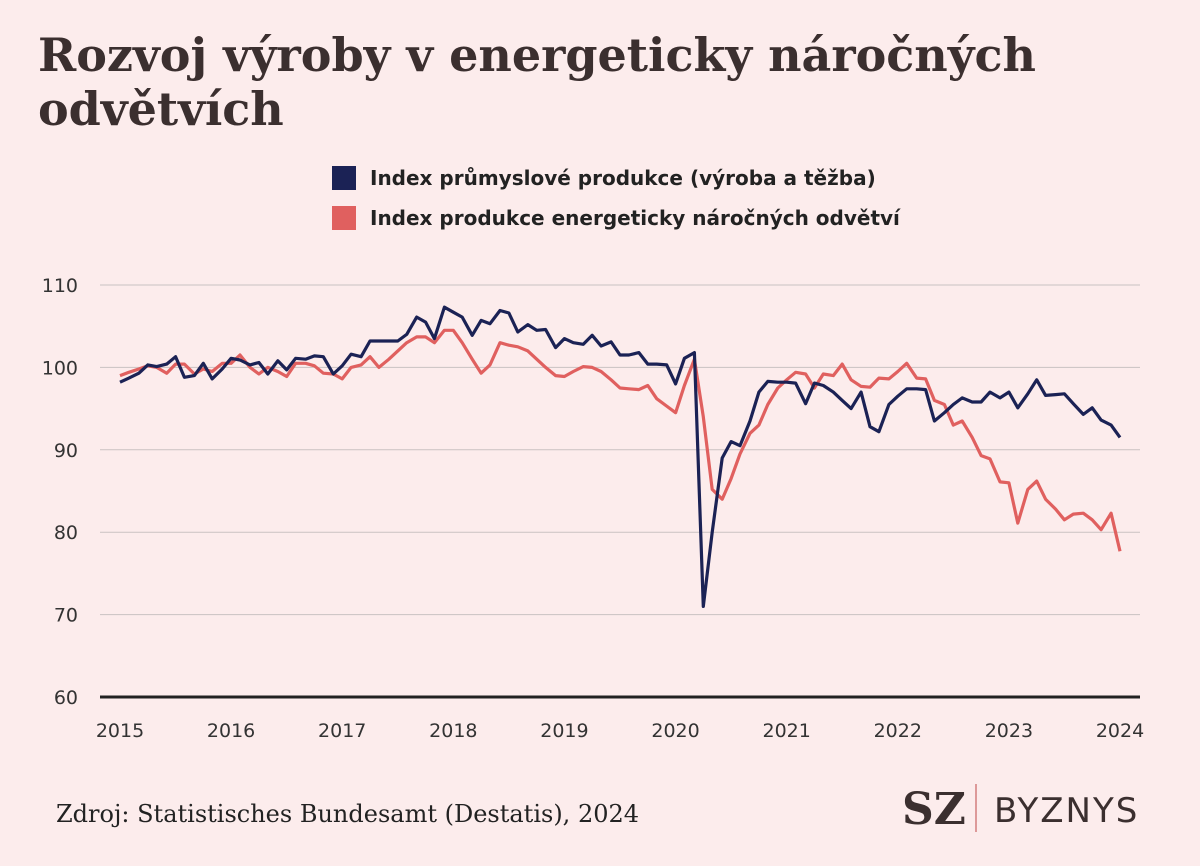 The image size is (1200, 866). I want to click on x-tick-label: 2024, so click(1120, 731).